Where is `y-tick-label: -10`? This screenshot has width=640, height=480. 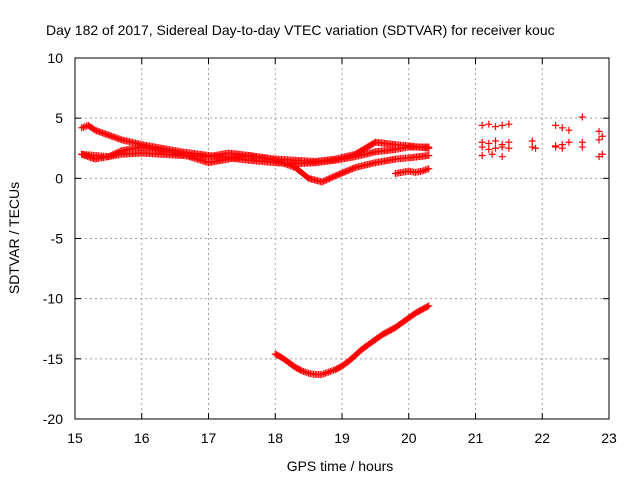 y-tick-label: -10 is located at coordinates (53, 299).